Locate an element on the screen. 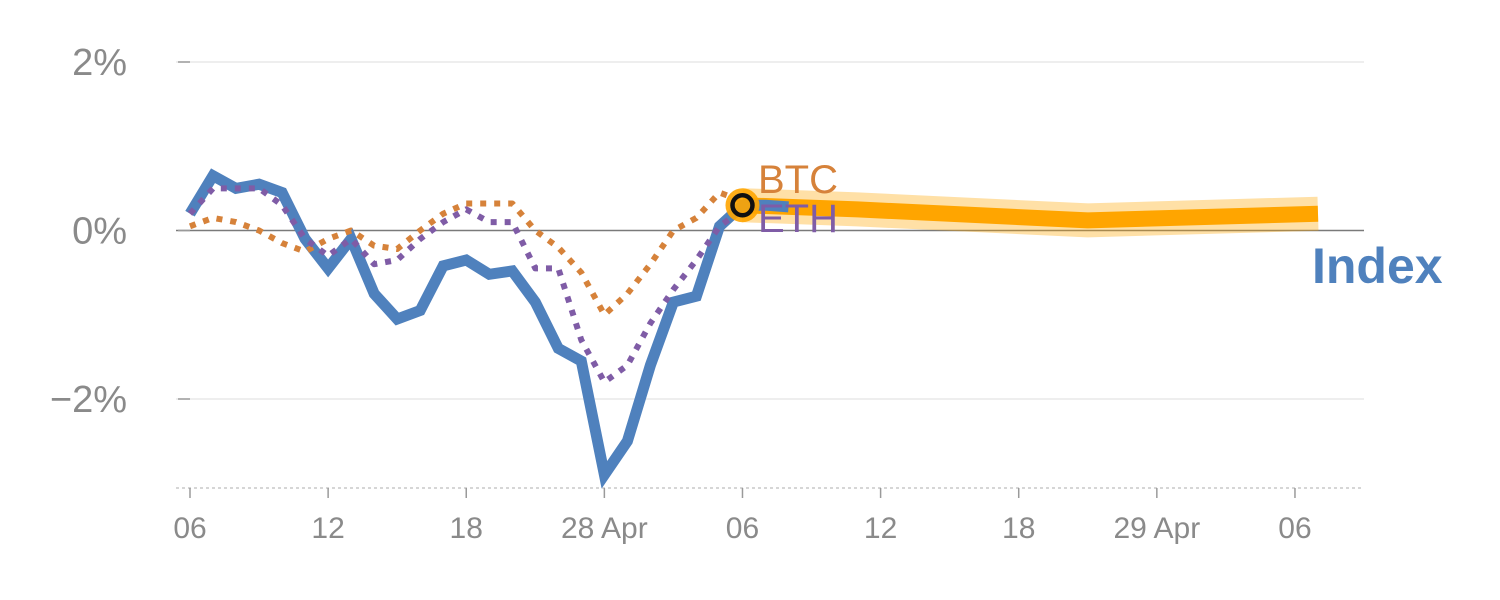 The height and width of the screenshot is (600, 1500). y-tick-label: 2% is located at coordinates (99, 63).